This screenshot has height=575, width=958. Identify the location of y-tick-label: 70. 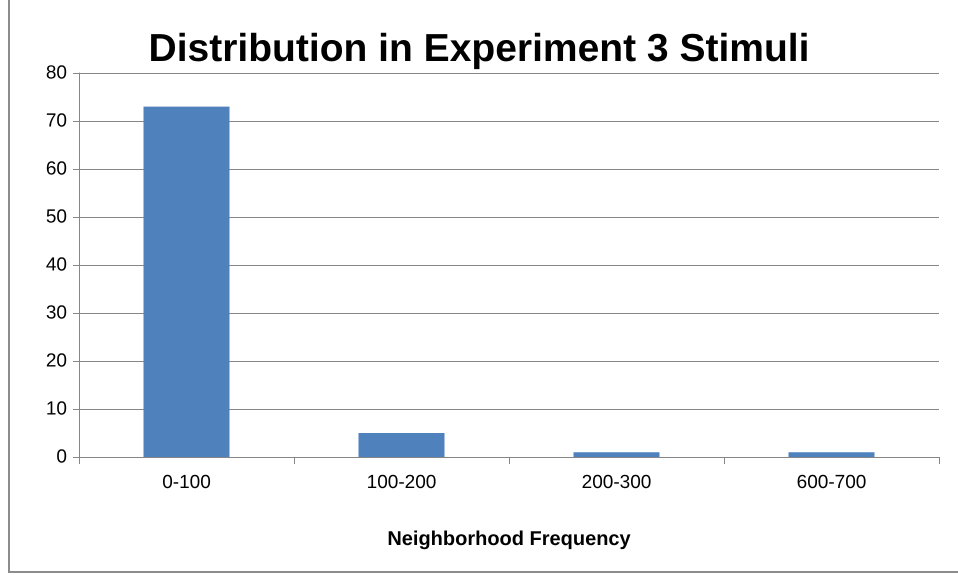
(56, 121).